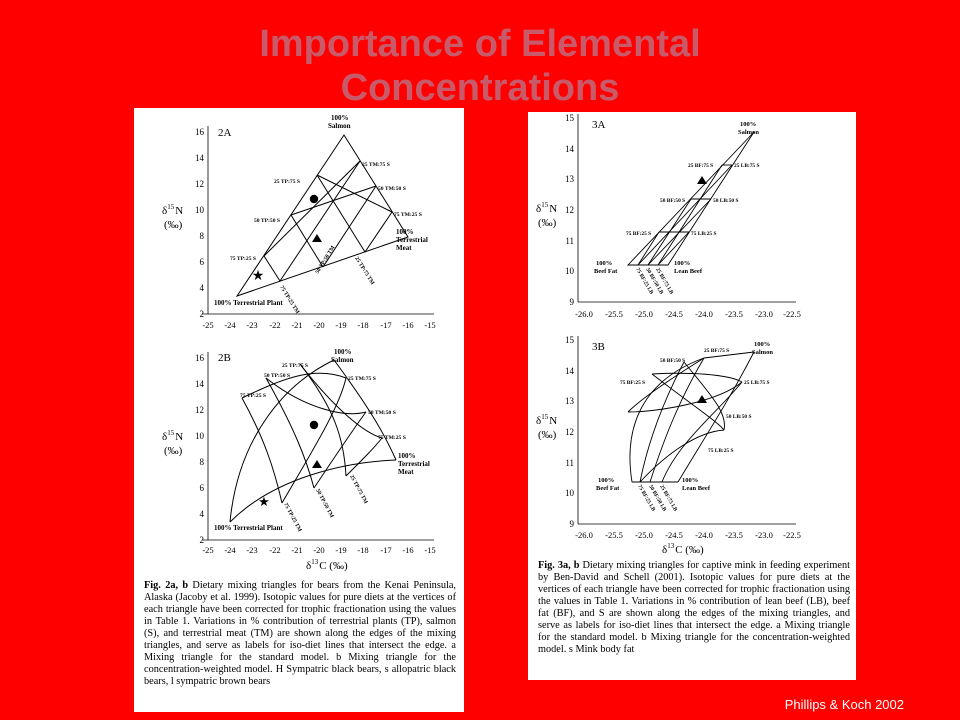 This screenshot has width=960, height=720. Describe the element at coordinates (207, 550) in the screenshot. I see `tick-label: -25` at that location.